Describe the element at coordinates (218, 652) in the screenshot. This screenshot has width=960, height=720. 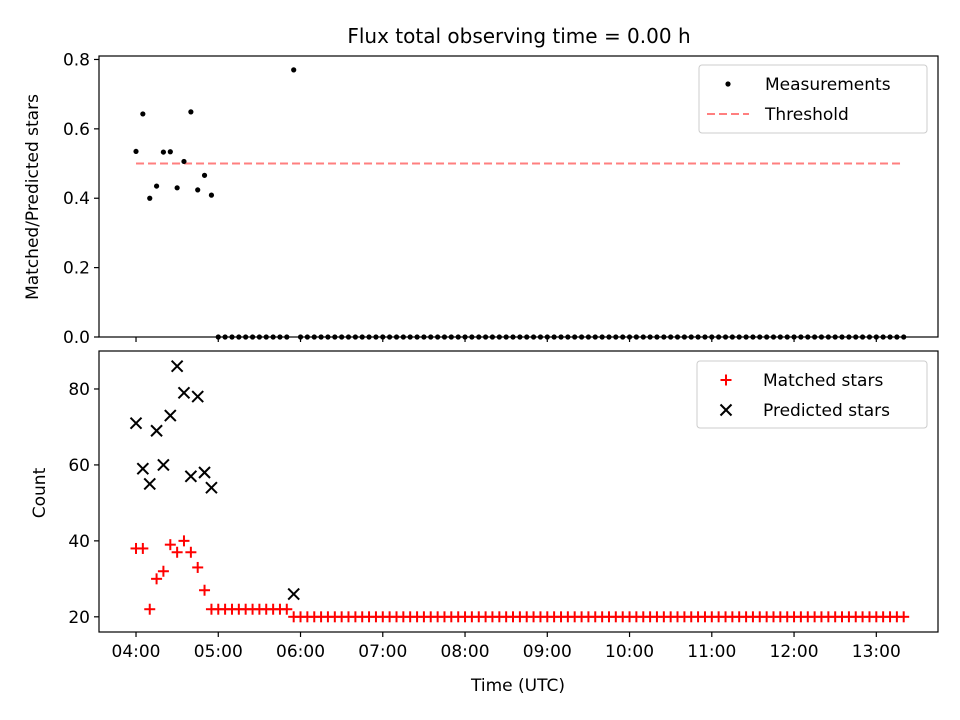
I see `bottom-xtick-label: 05:00` at that location.